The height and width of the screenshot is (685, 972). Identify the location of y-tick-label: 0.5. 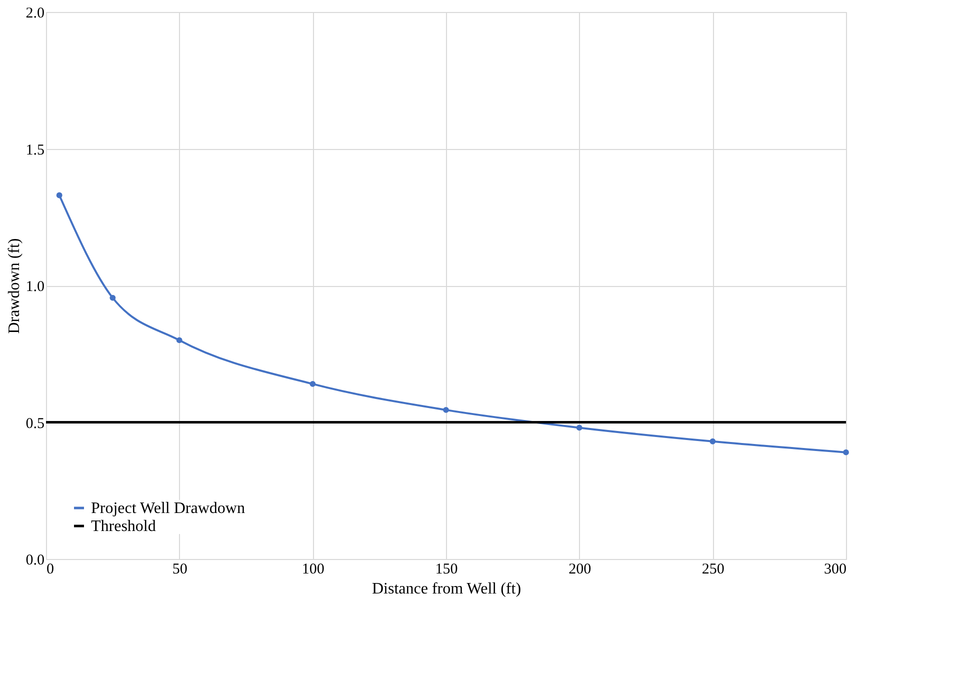
(35, 424).